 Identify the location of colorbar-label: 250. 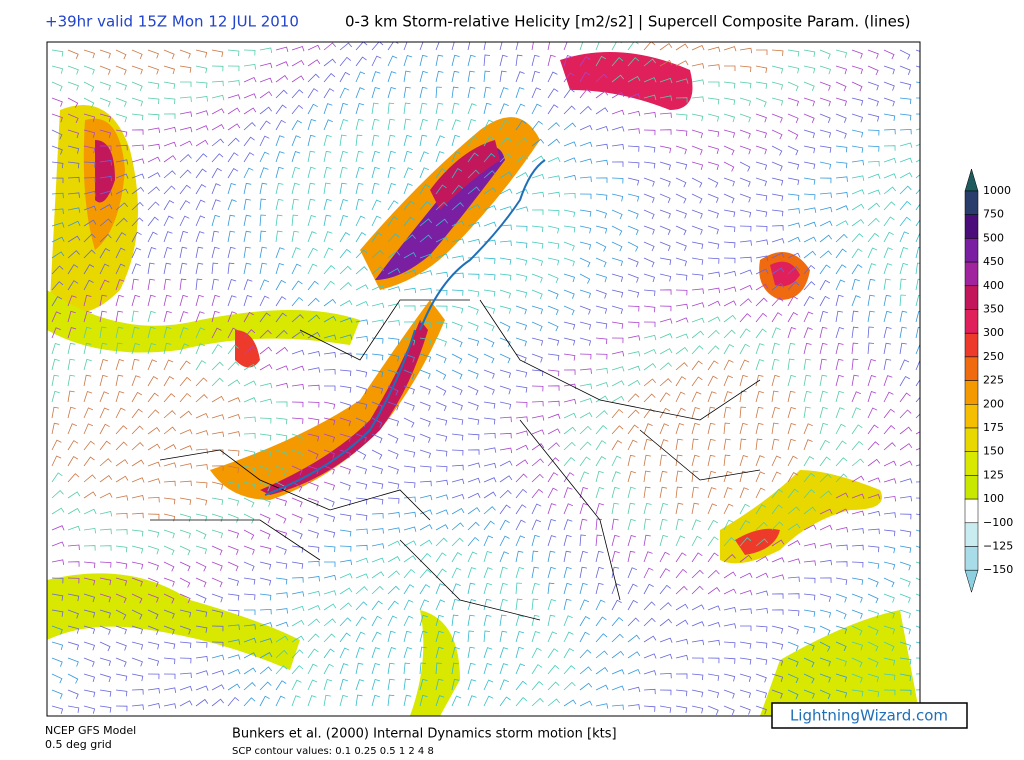
(993, 356).